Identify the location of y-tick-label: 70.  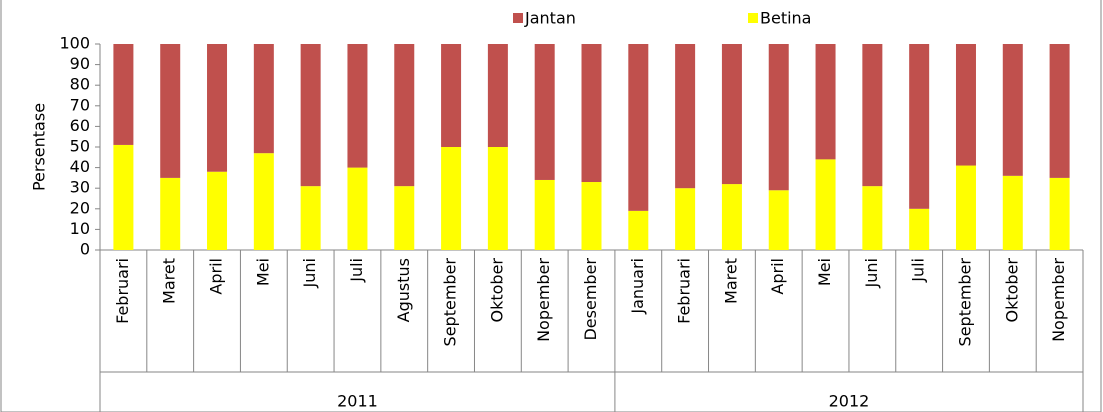
(80, 104).